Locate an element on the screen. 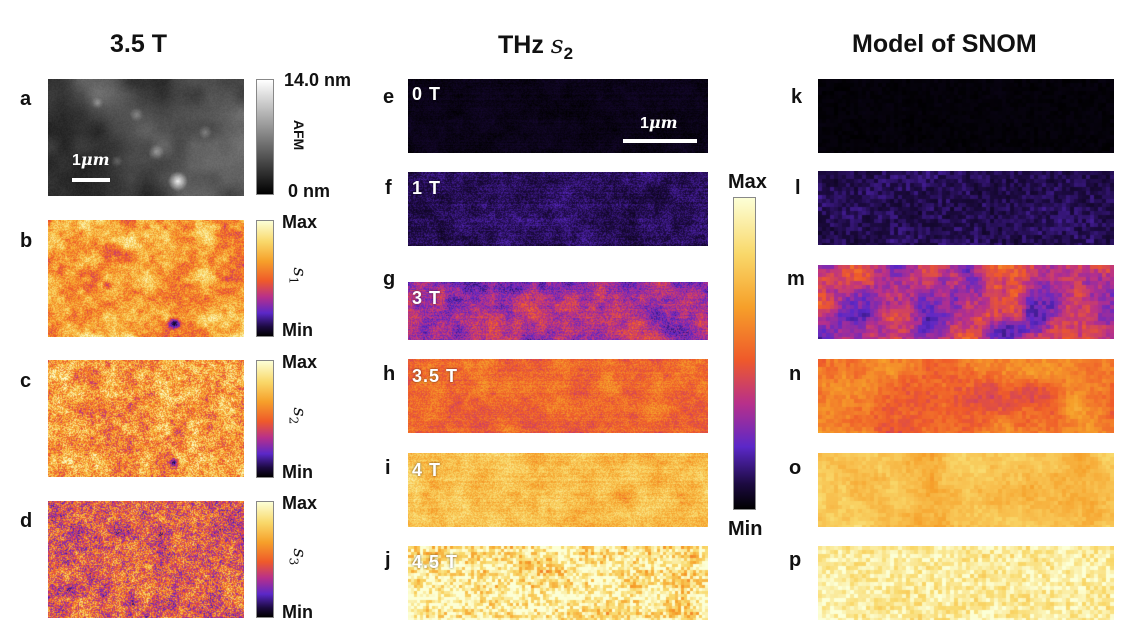 The image size is (1147, 640). afm-scale-bar-label: 1μm is located at coordinates (91, 160).